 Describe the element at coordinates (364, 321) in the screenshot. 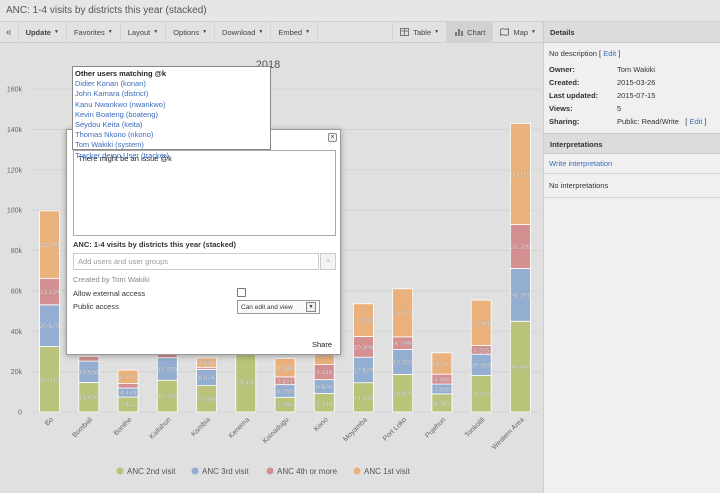

I see `data-label: 16 150` at that location.